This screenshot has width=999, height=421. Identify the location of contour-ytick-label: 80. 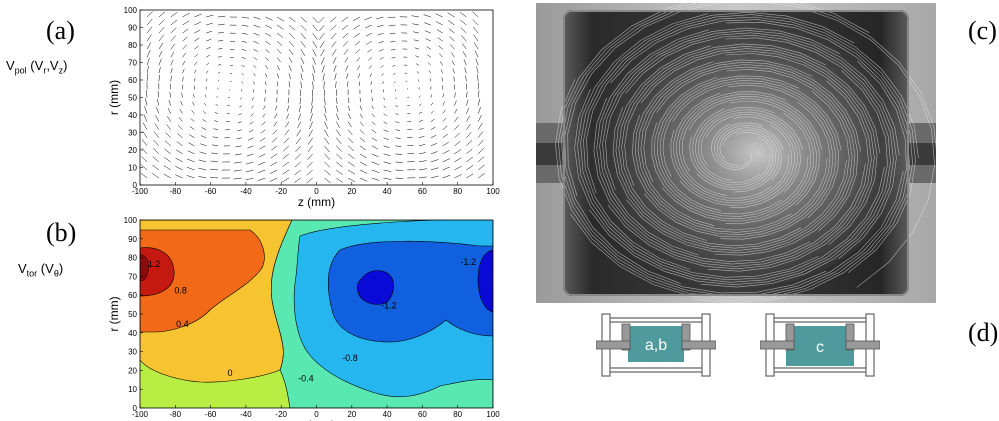
(132, 258).